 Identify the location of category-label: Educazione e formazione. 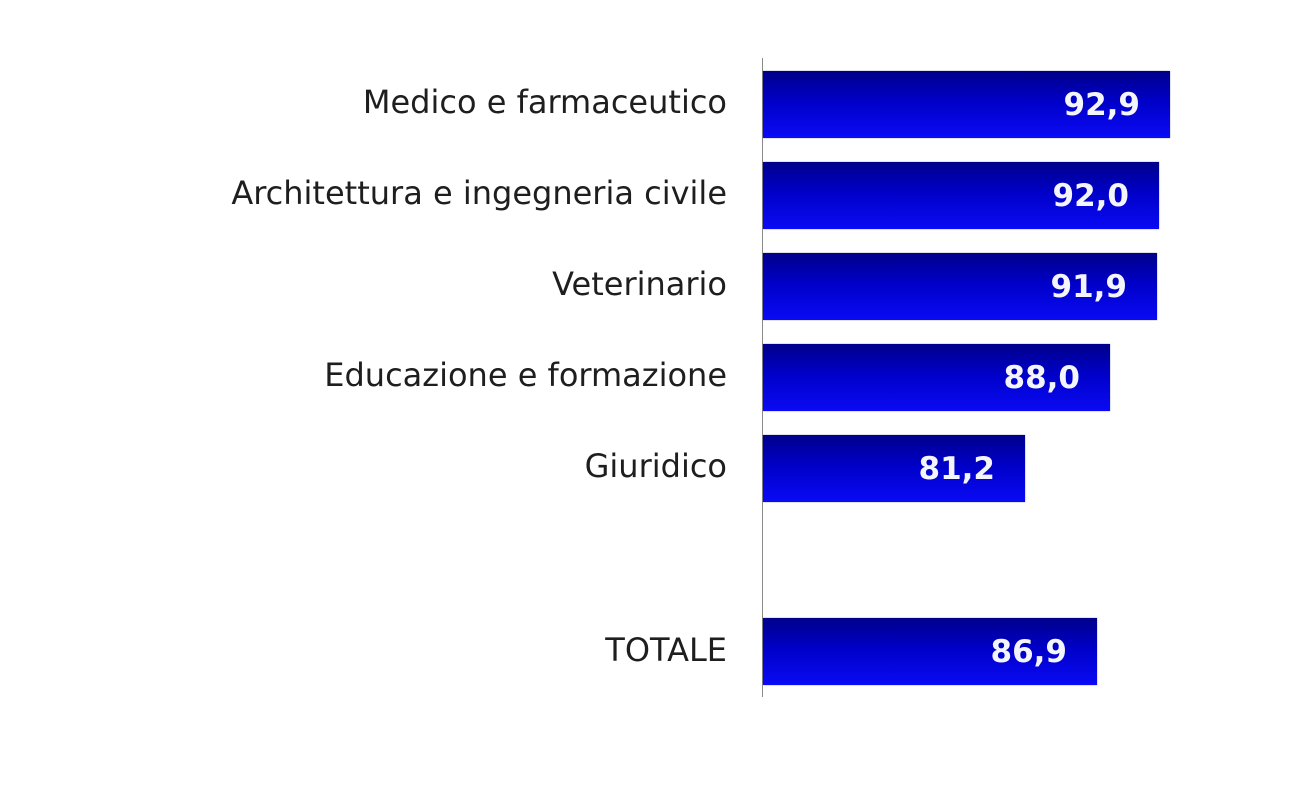
(525, 375).